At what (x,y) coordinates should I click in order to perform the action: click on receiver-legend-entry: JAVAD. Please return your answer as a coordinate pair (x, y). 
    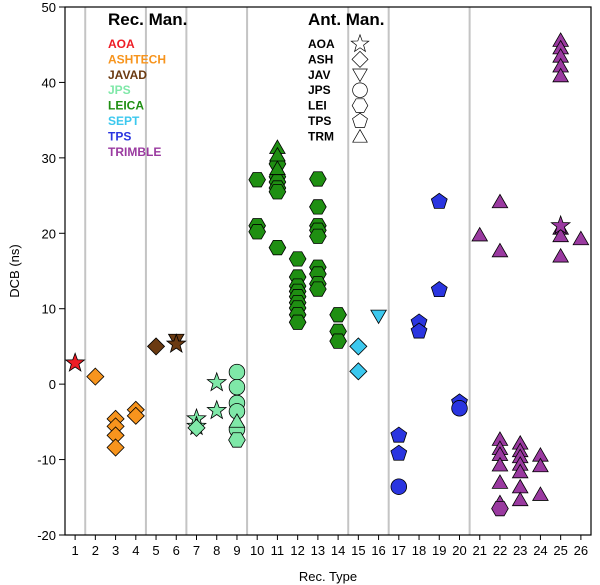
    Looking at the image, I should click on (127, 75).